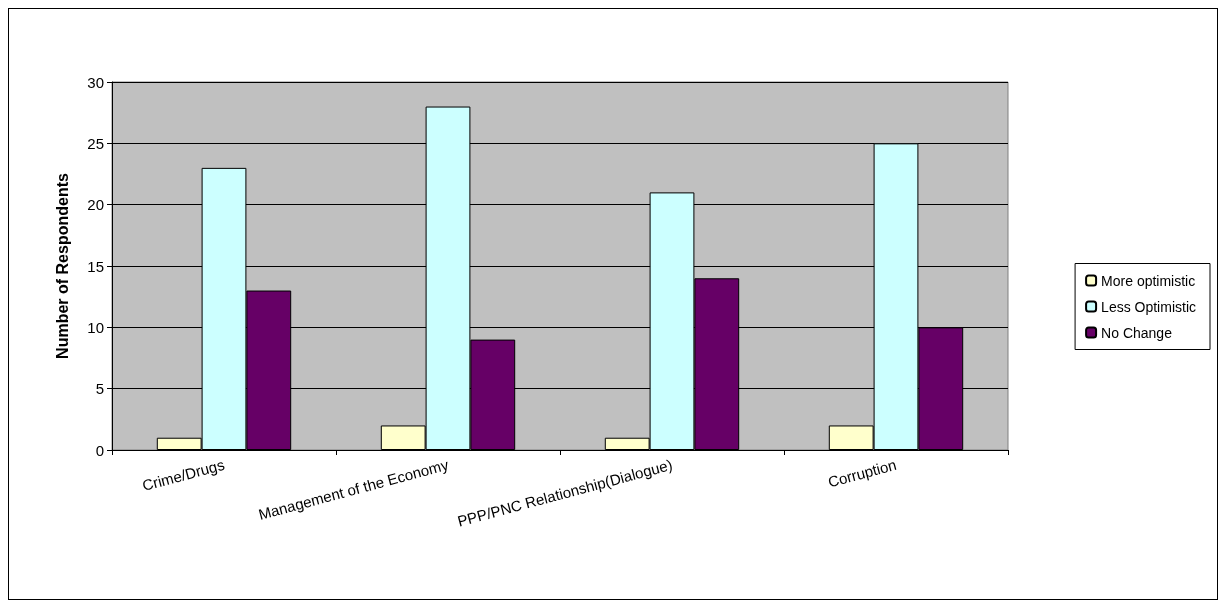 This screenshot has height=613, width=1228. Describe the element at coordinates (862, 473) in the screenshot. I see `x-tick-label: Corruption` at that location.